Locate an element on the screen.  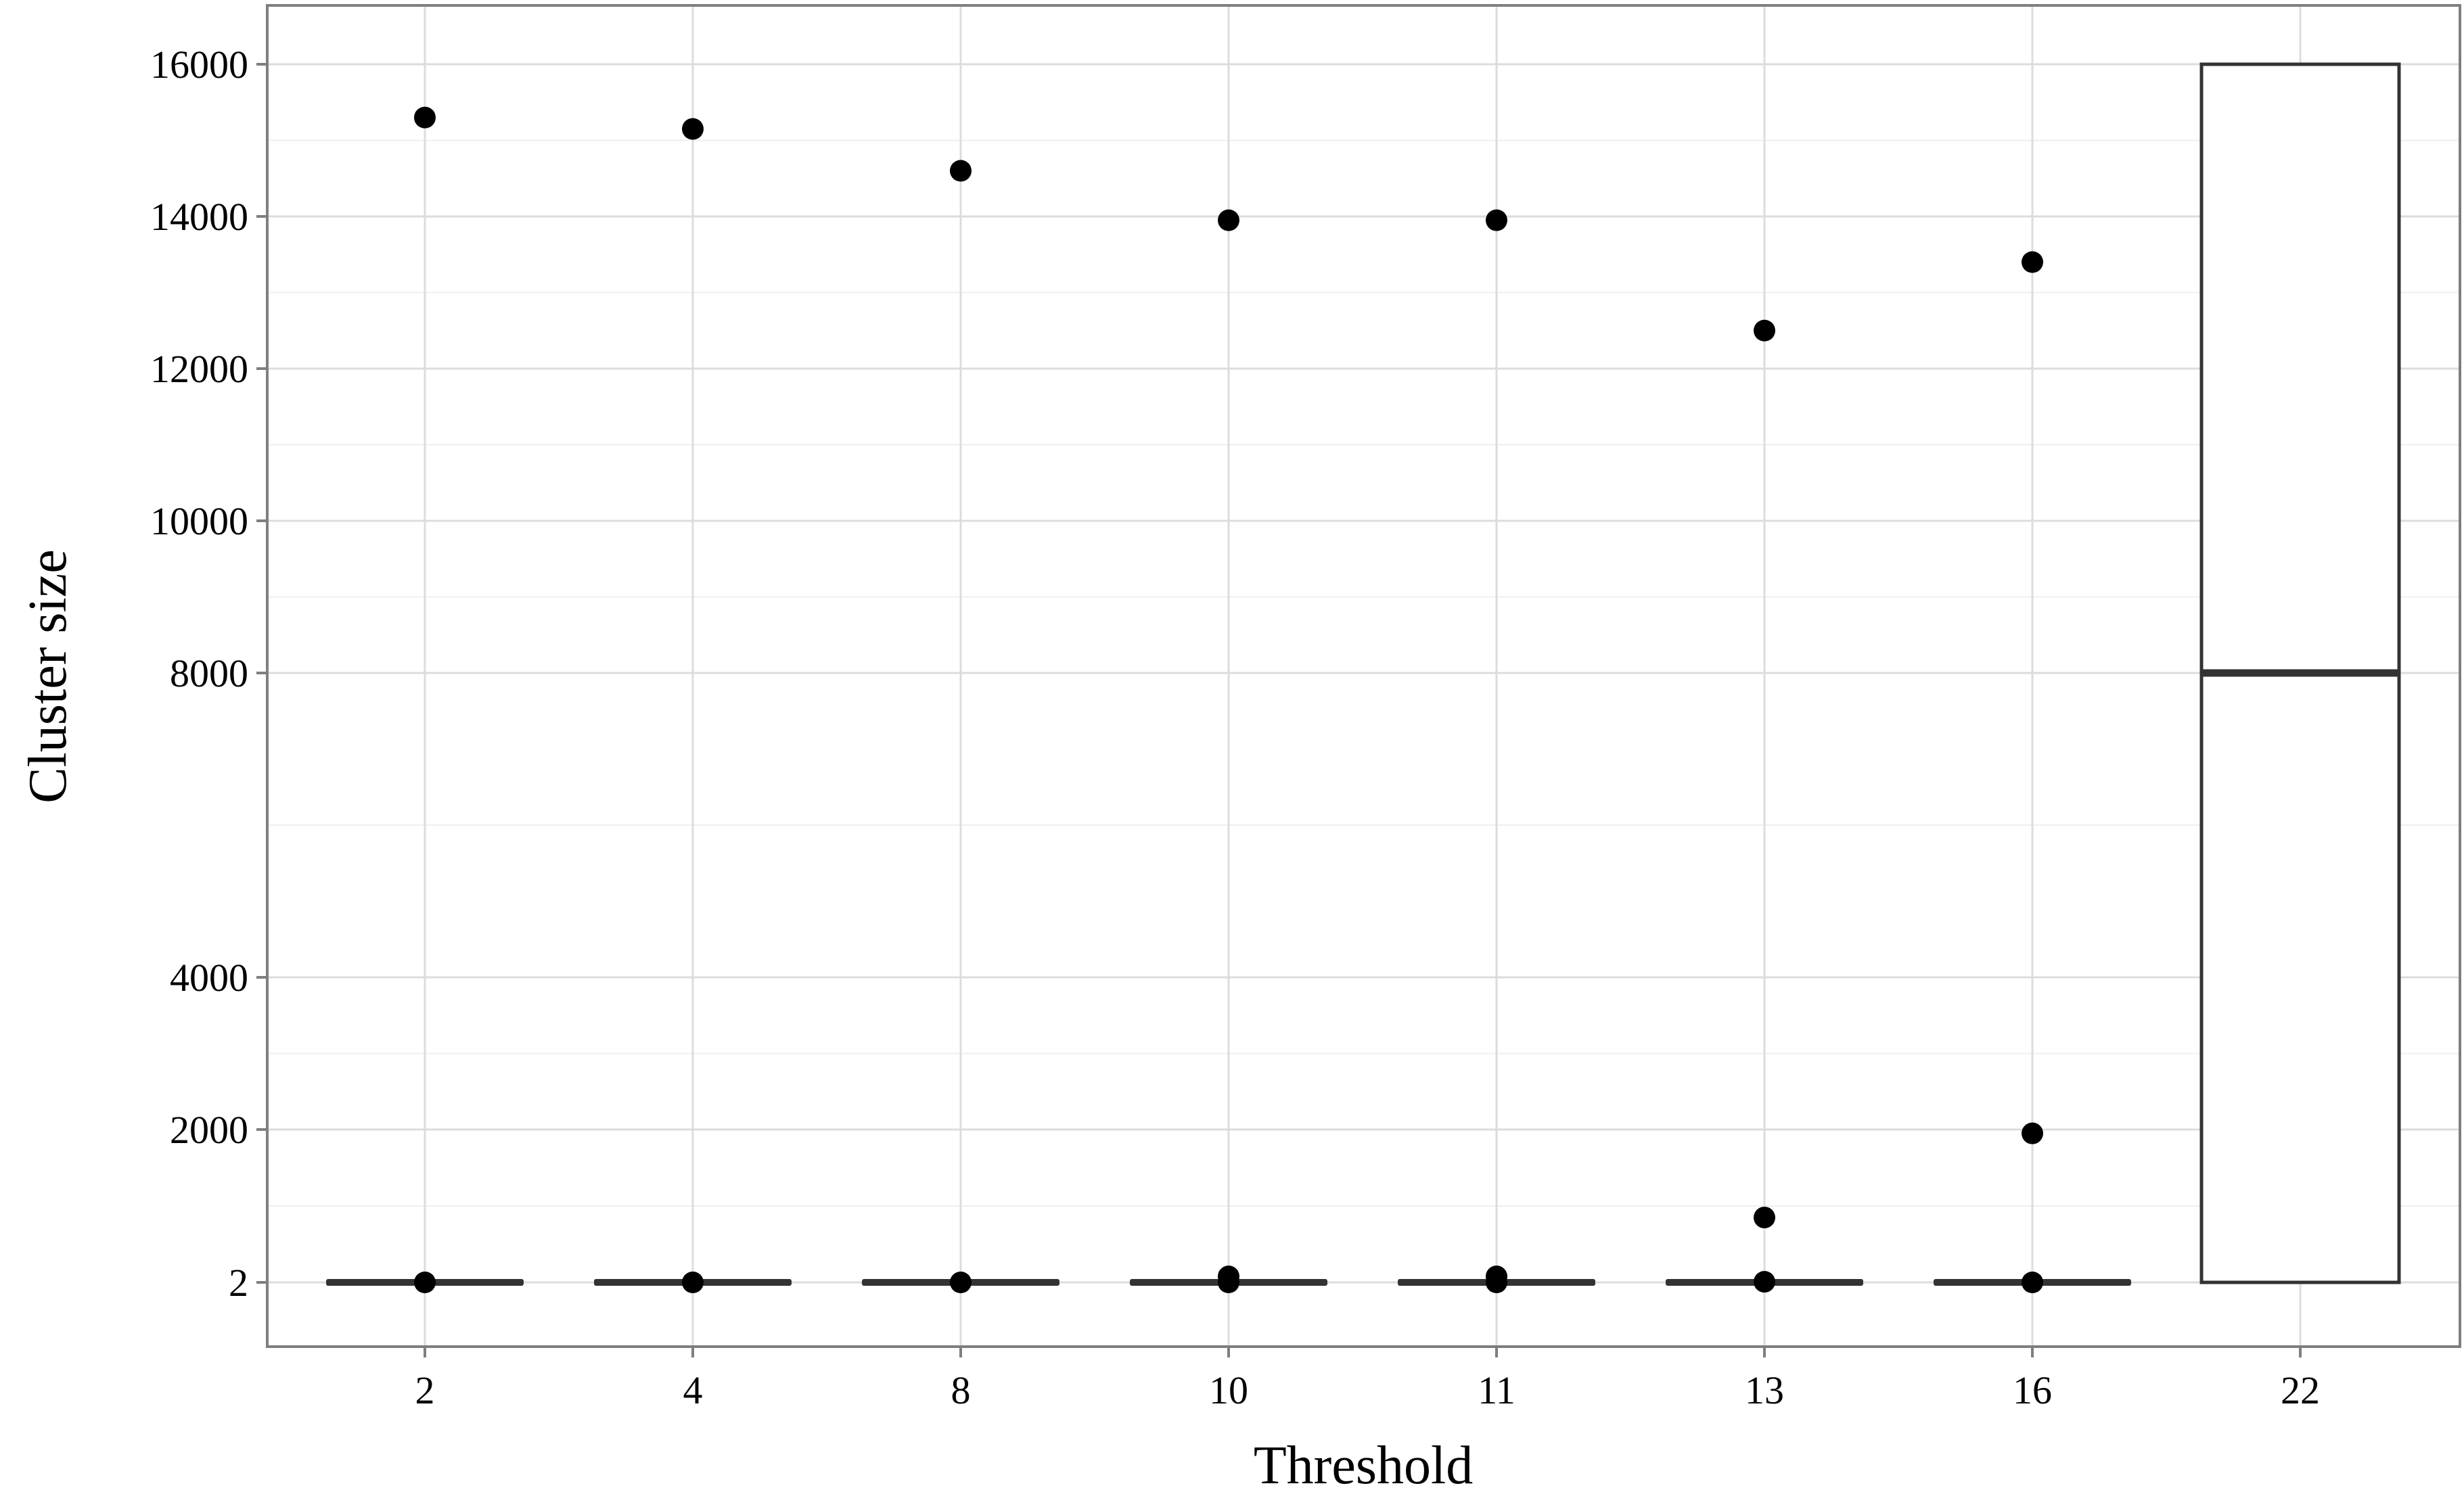
y-tick-label: 14000 is located at coordinates (199, 217).